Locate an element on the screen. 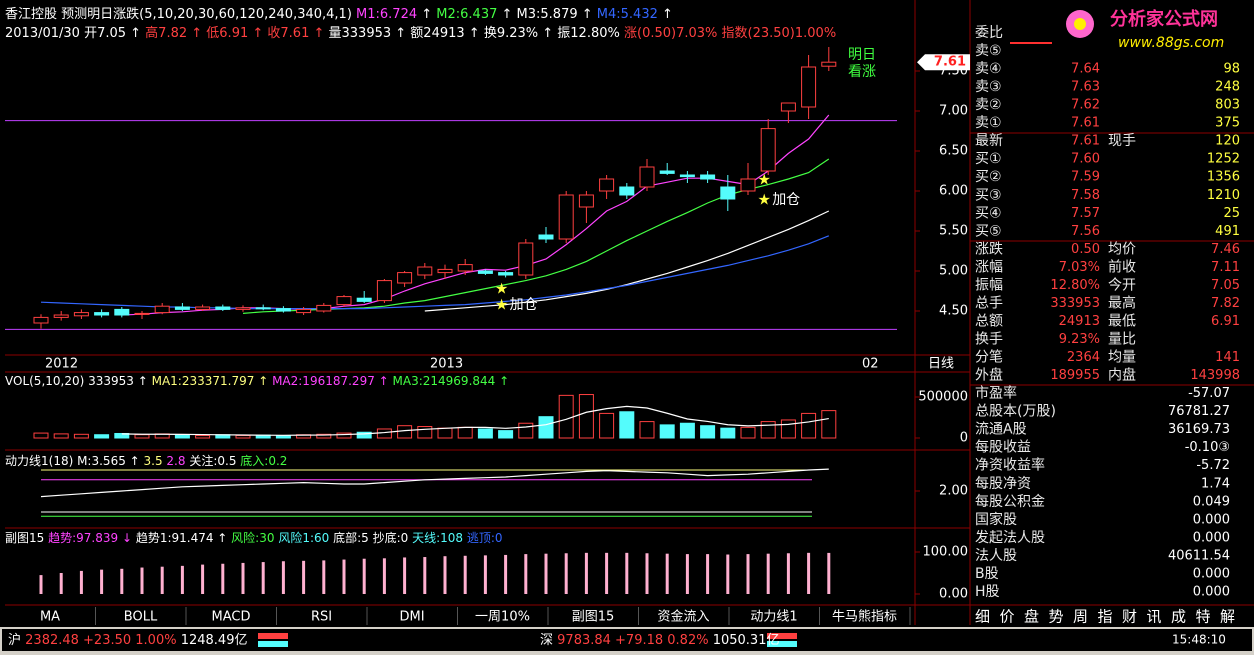  row-value: 7.03% is located at coordinates (1079, 267).